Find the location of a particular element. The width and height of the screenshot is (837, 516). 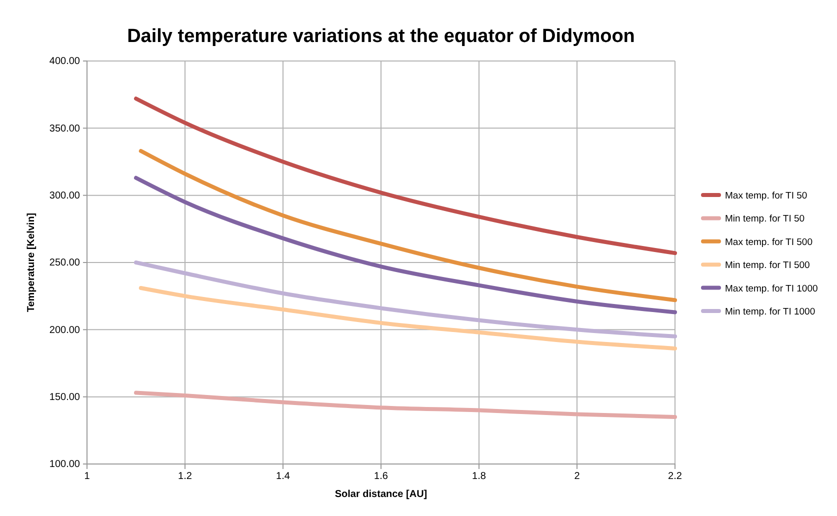

legend-label: Min temp. for TI 1000 is located at coordinates (770, 312).